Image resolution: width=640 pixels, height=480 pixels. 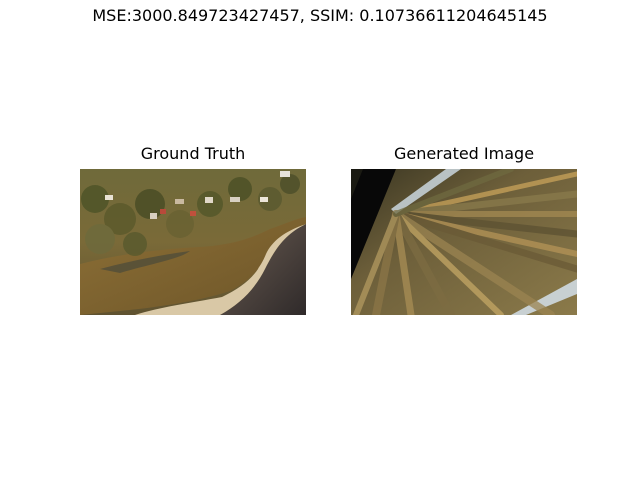 I want to click on generated-image, so click(x=464, y=242).